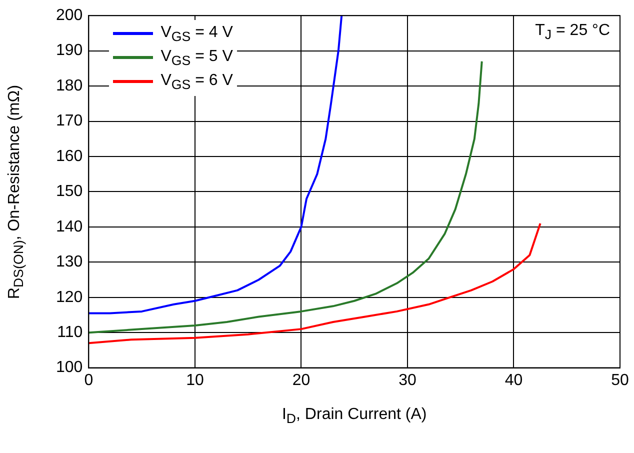  What do you see at coordinates (354, 416) in the screenshot?
I see `x-axis-title: I$_{D}$, Drain Current (A)` at bounding box center [354, 416].